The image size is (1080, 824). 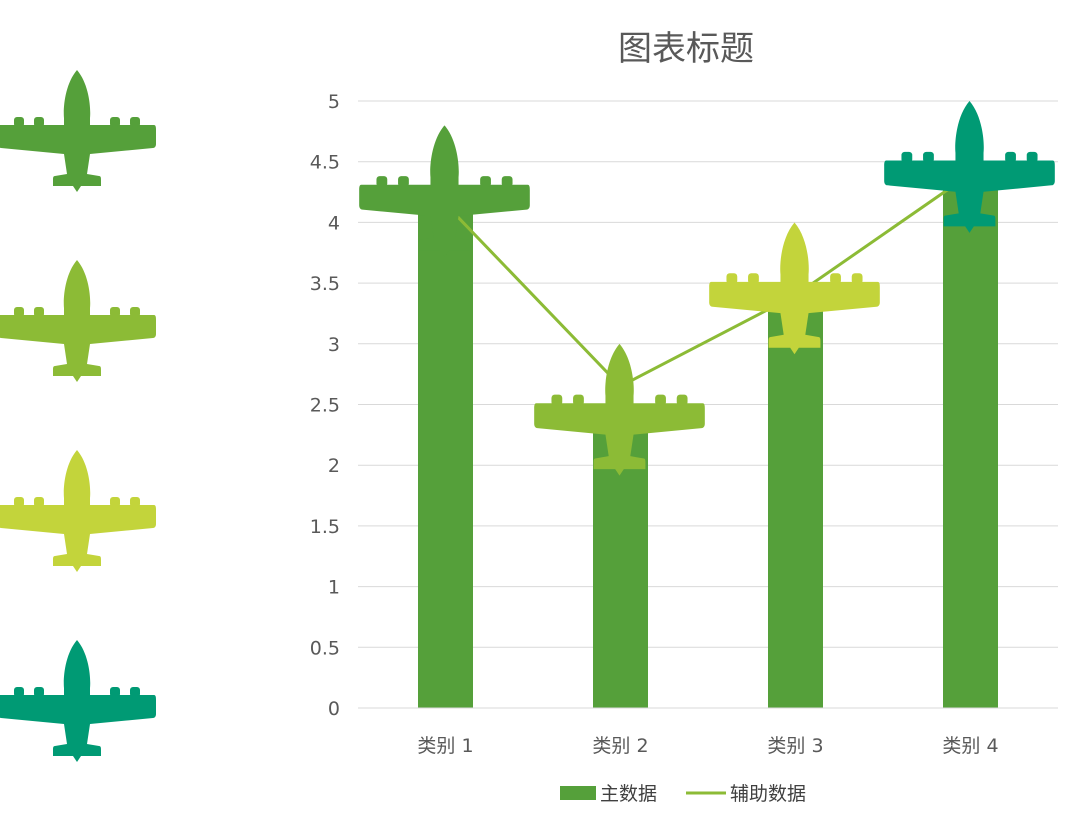 I want to click on side-icon-column, so click(x=78, y=416).